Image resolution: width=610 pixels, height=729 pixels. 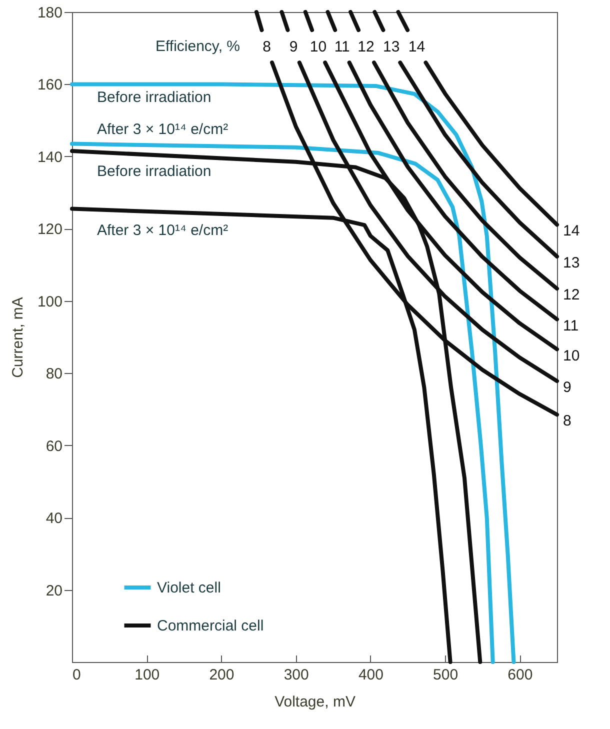 I want to click on text: 9, so click(x=293, y=47).